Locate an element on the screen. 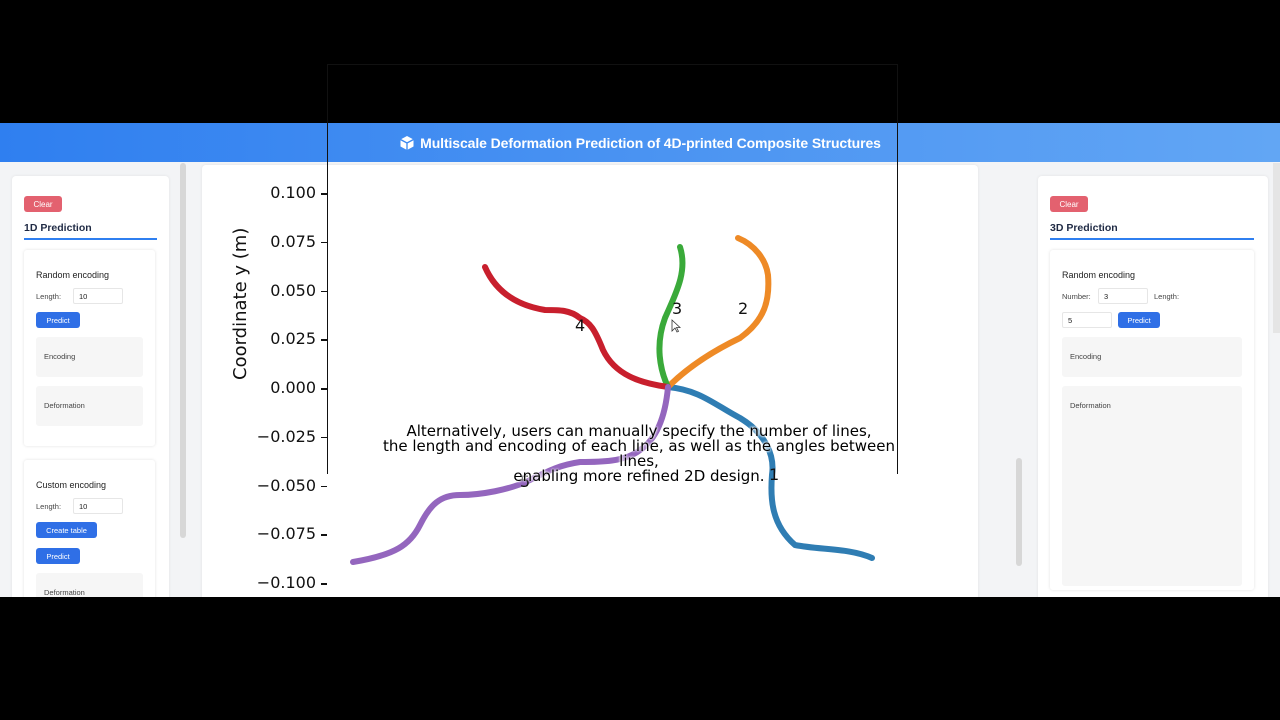 The width and height of the screenshot is (1280, 720). section-title-1d: 1D Prediction is located at coordinates (58, 228).